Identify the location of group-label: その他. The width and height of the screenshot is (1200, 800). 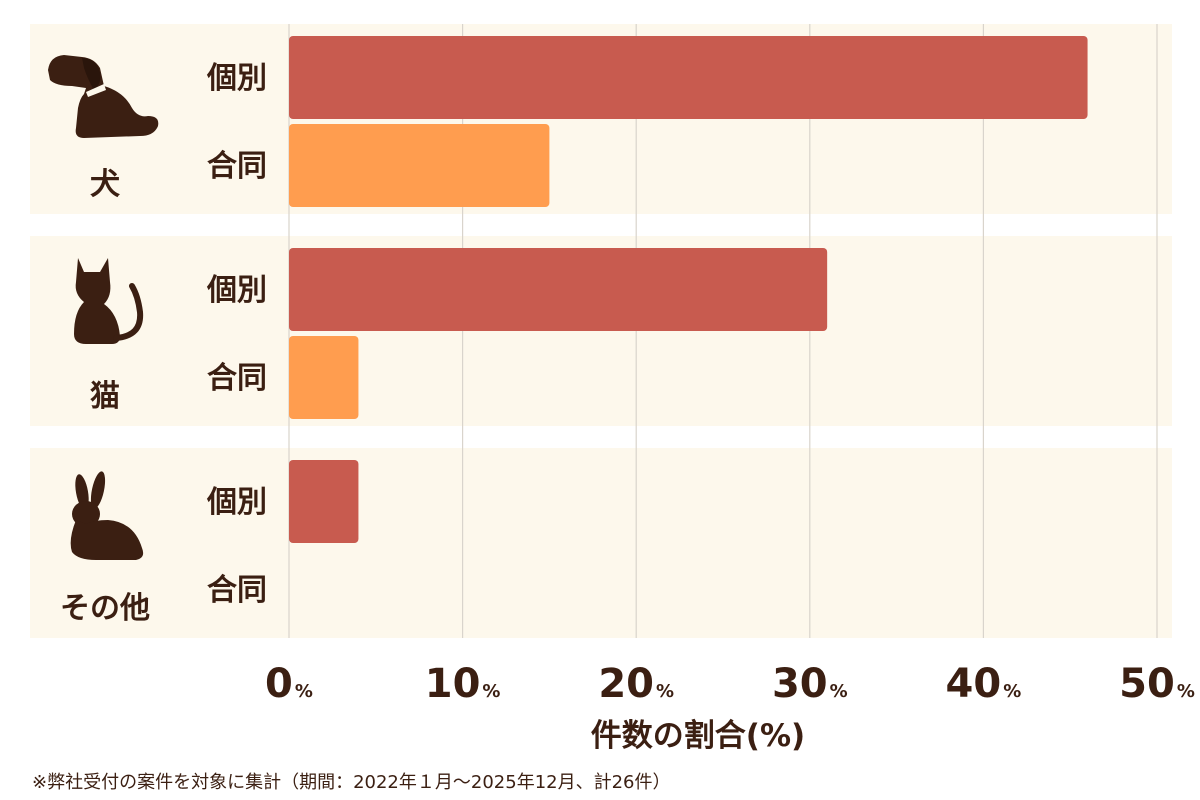
(105, 608).